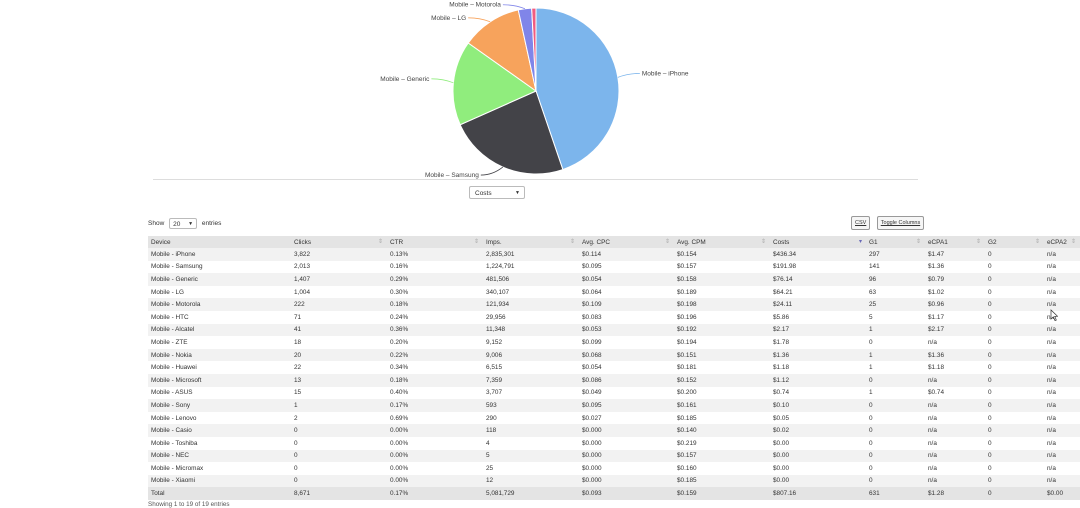 The width and height of the screenshot is (1080, 508). Describe the element at coordinates (183, 223) in the screenshot. I see `entries-select: 20 ▼` at that location.